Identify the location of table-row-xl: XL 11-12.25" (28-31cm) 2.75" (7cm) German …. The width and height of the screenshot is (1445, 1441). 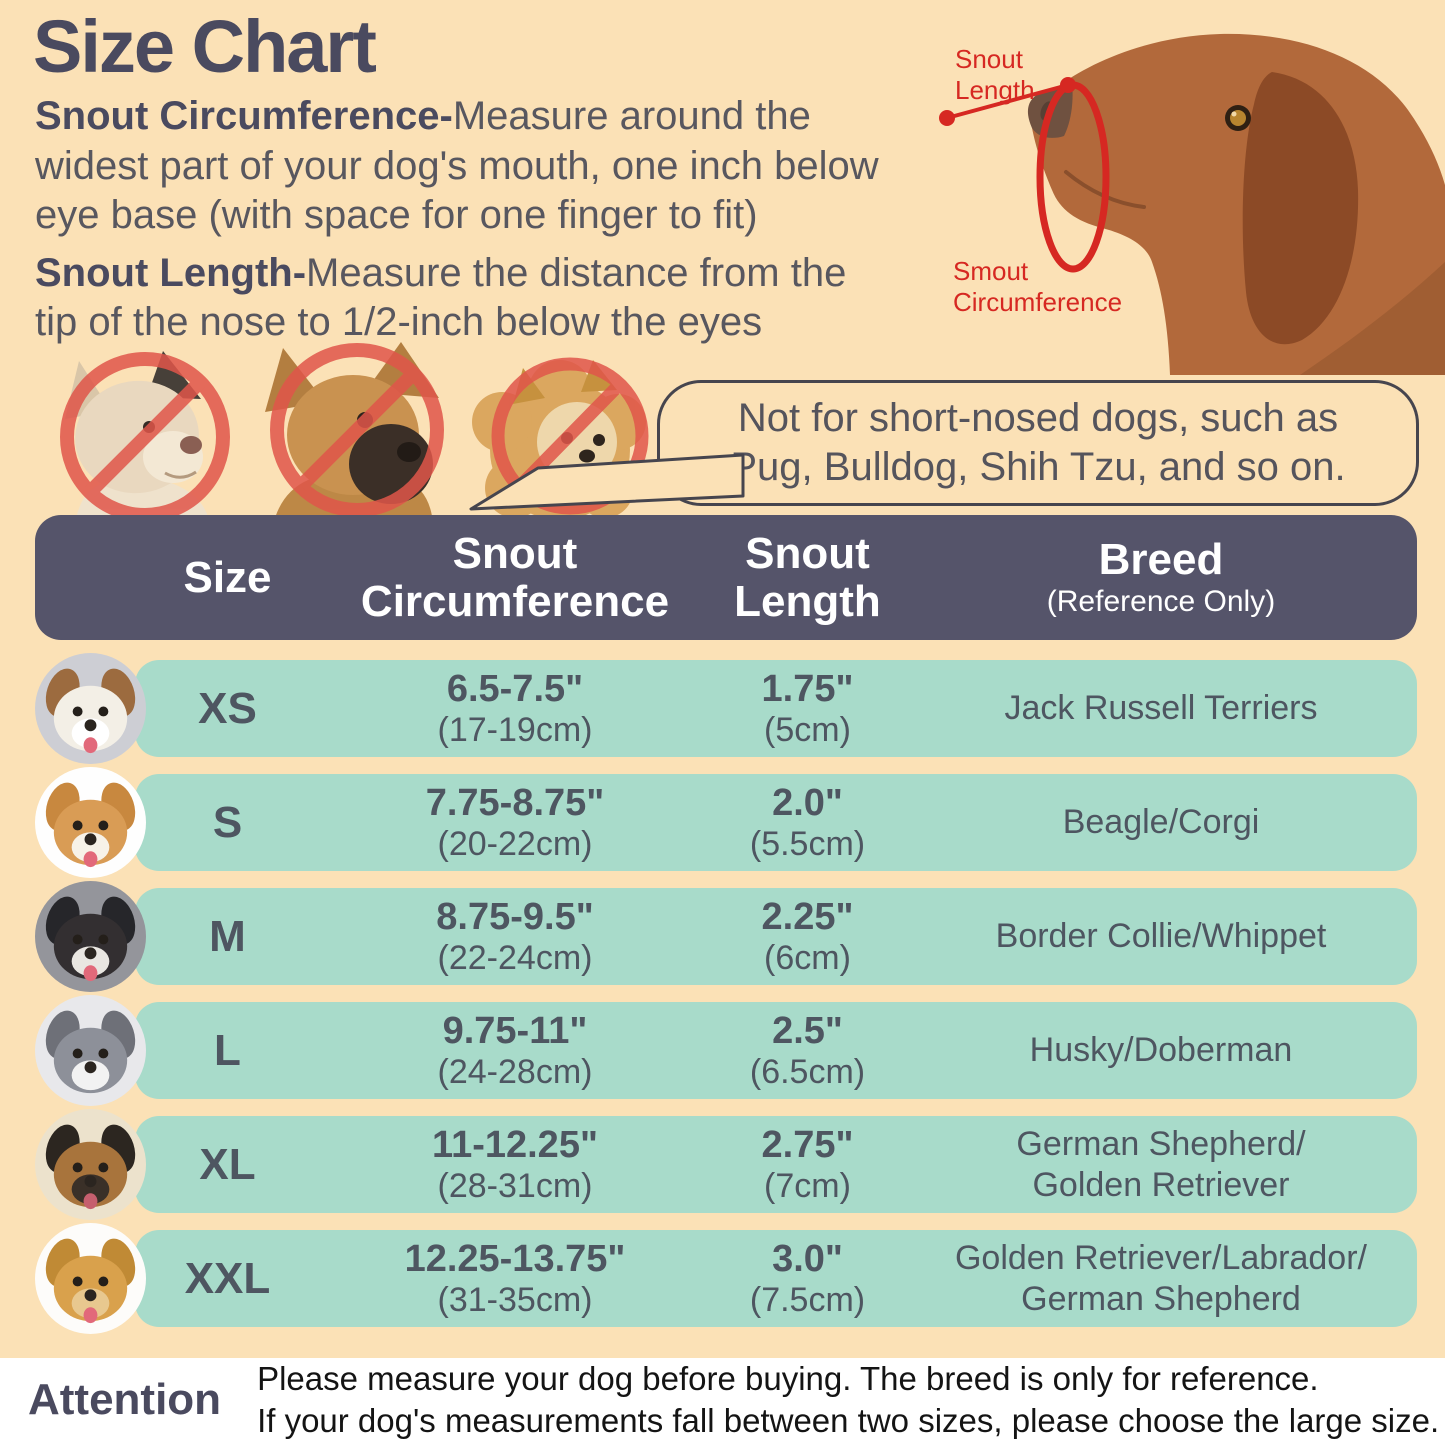
(726, 1164).